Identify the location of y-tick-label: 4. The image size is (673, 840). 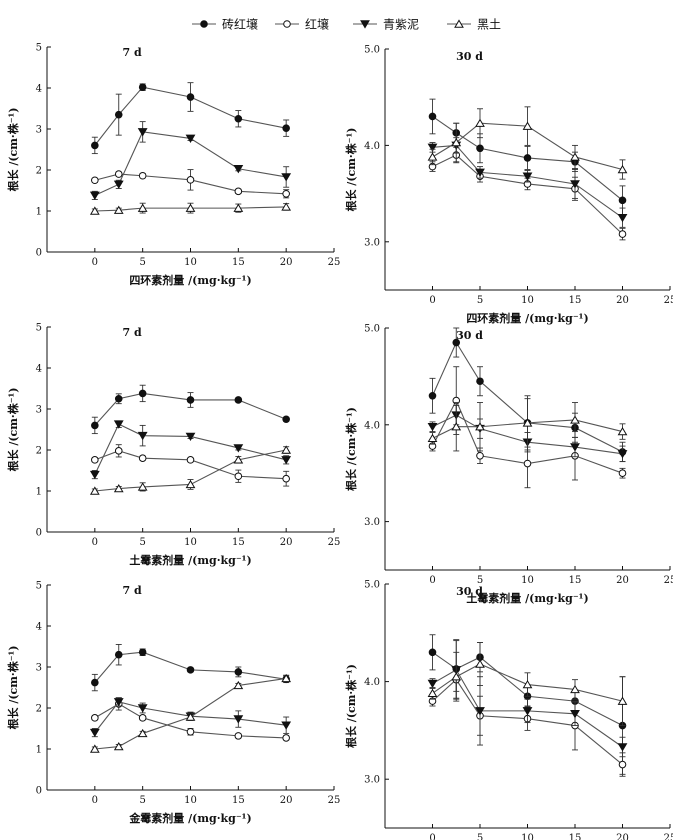
(39, 627).